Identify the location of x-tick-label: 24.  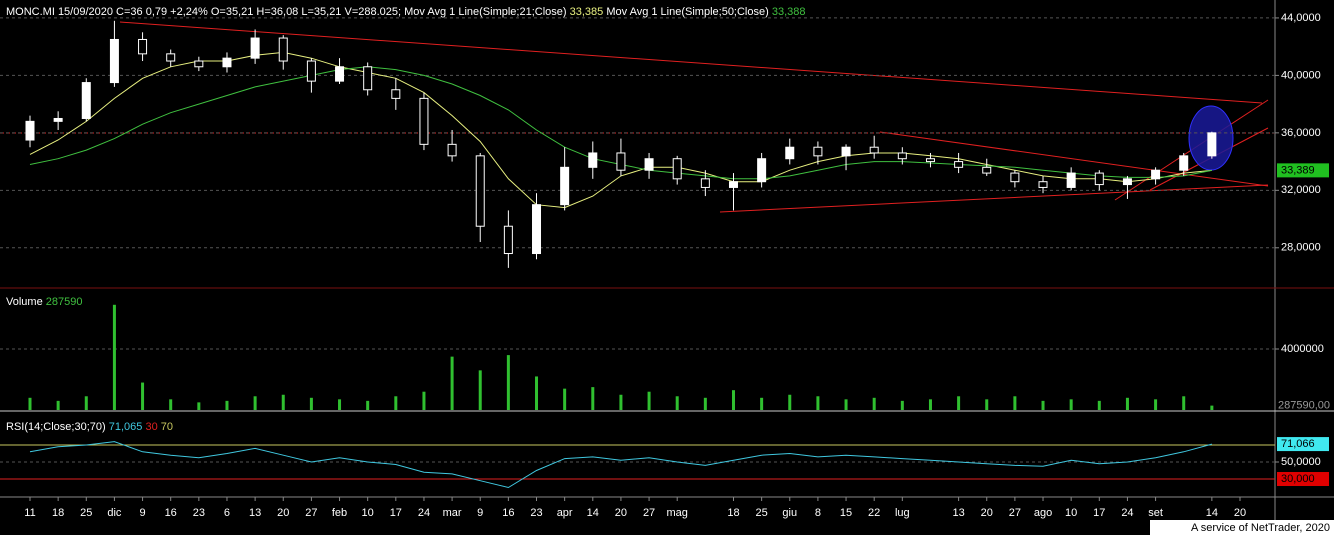
(1127, 513).